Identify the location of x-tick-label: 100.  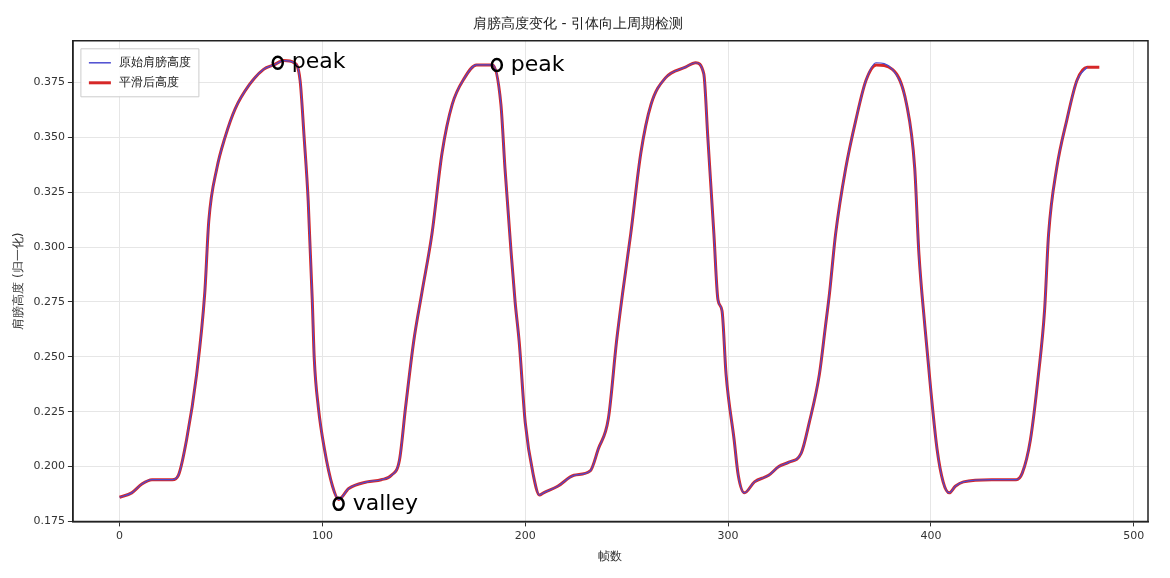
(322, 535).